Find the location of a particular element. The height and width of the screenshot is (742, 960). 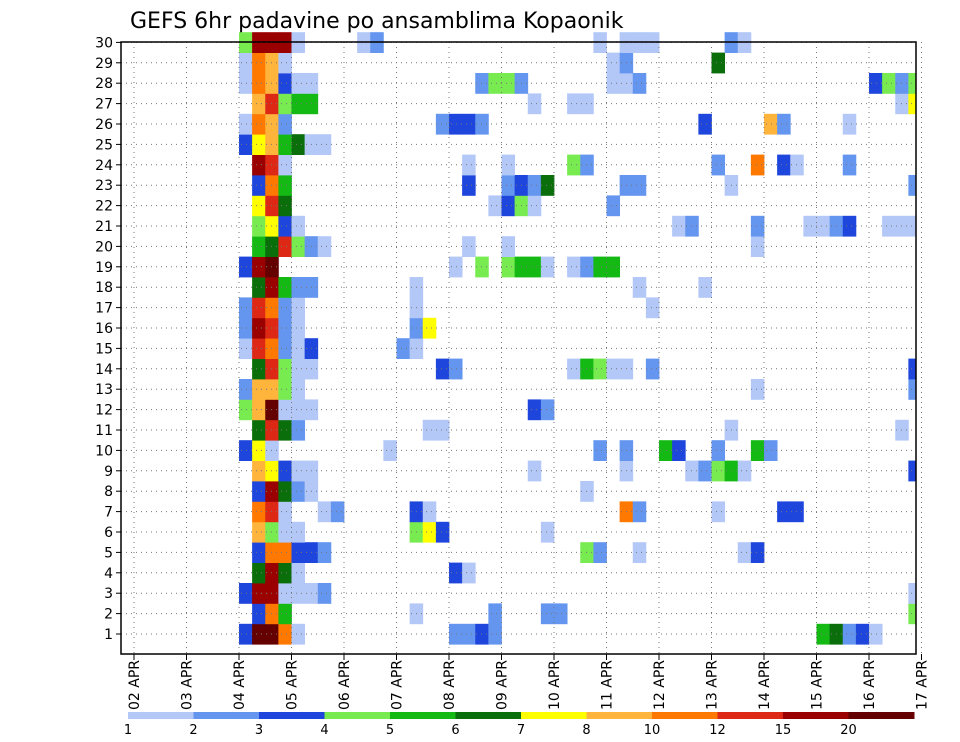

y-tick-label: 15 is located at coordinates (104, 349).